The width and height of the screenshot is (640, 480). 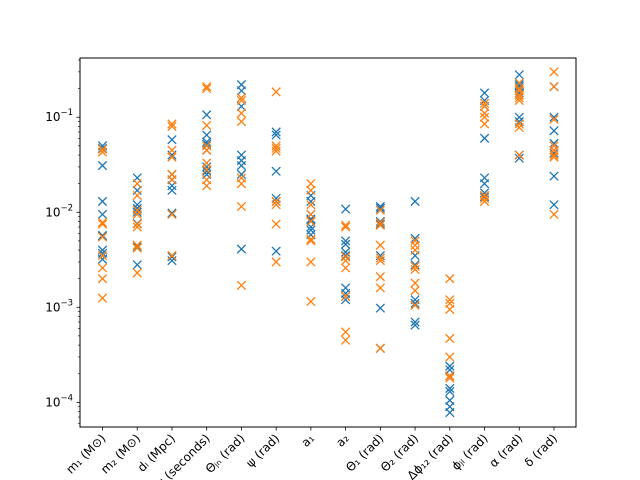 What do you see at coordinates (541, 450) in the screenshot?
I see `x-category-label: δ (rad)` at bounding box center [541, 450].